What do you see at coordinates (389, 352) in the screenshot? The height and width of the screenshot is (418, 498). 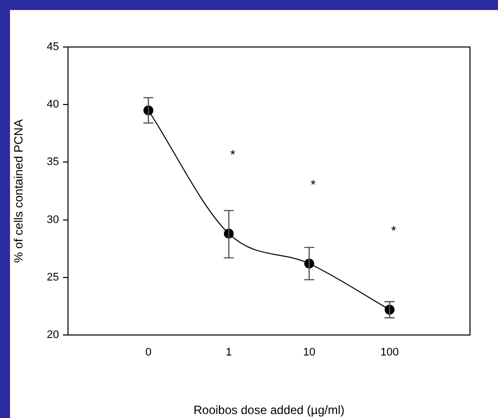 I see `x-tick-label: 100` at bounding box center [389, 352].